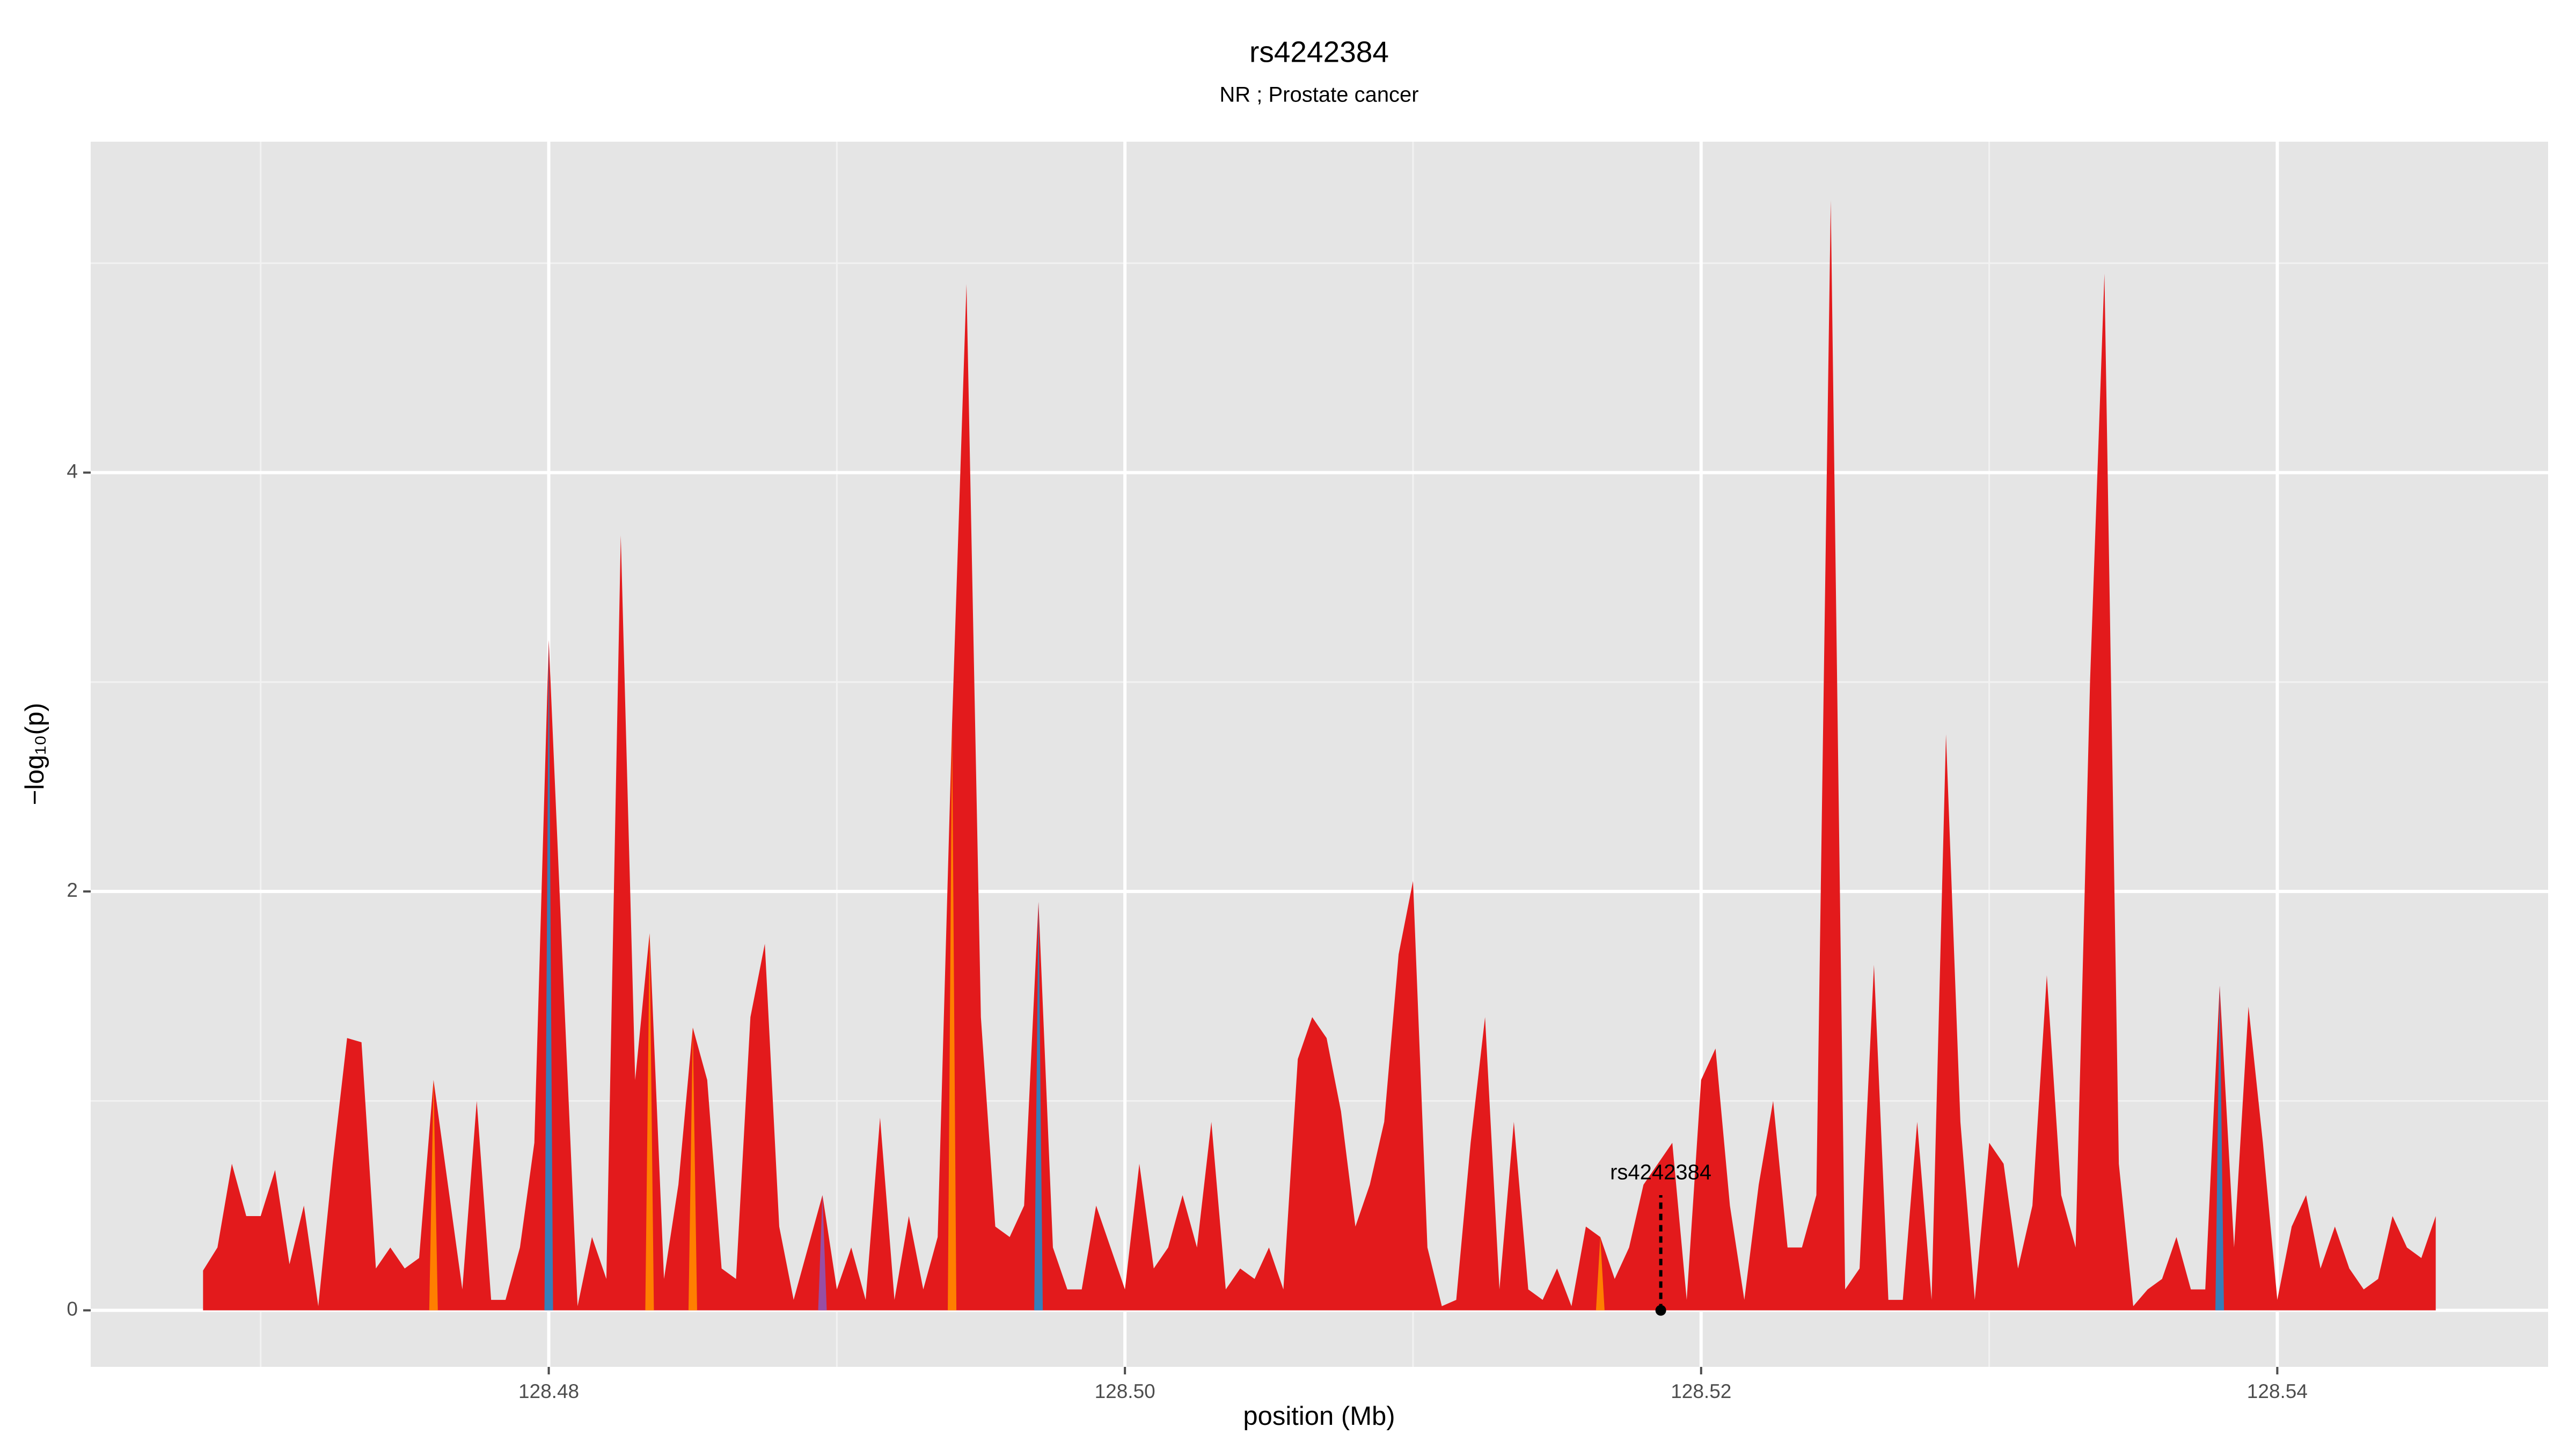 This screenshot has width=2576, height=1449. What do you see at coordinates (1660, 1310) in the screenshot?
I see `annotation-point` at bounding box center [1660, 1310].